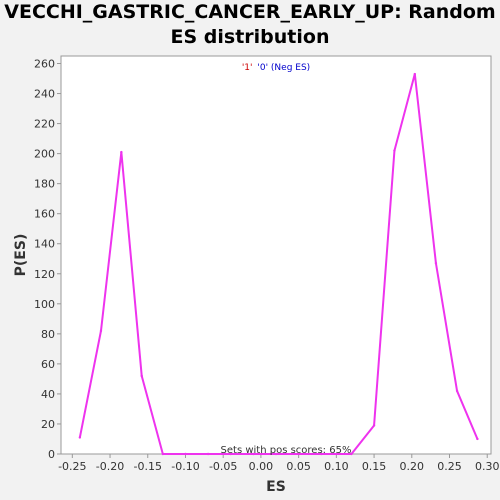 Image resolution: width=500 pixels, height=500 pixels. What do you see at coordinates (44, 124) in the screenshot?
I see `y-tick-label: 220` at bounding box center [44, 124].